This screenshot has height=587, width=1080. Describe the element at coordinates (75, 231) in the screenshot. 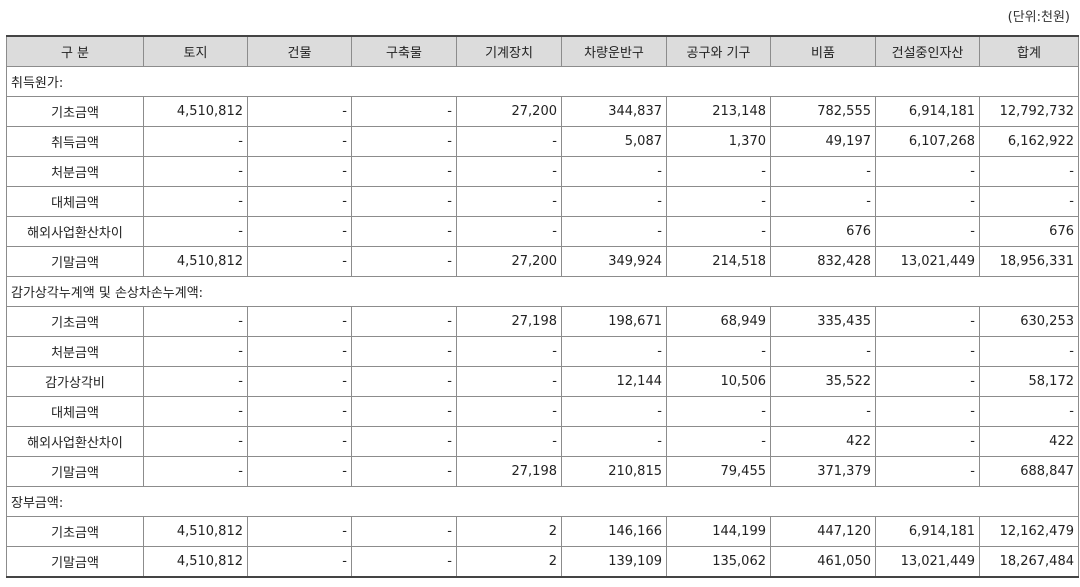

I see `row-label: 해외사업환산차이` at that location.